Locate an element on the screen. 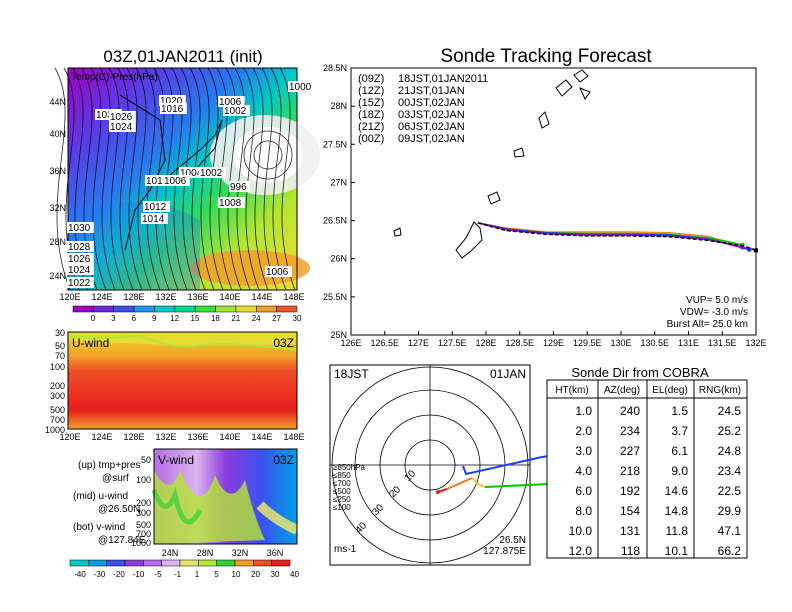 The image size is (792, 612). isobar-label: 1014 is located at coordinates (153, 219).